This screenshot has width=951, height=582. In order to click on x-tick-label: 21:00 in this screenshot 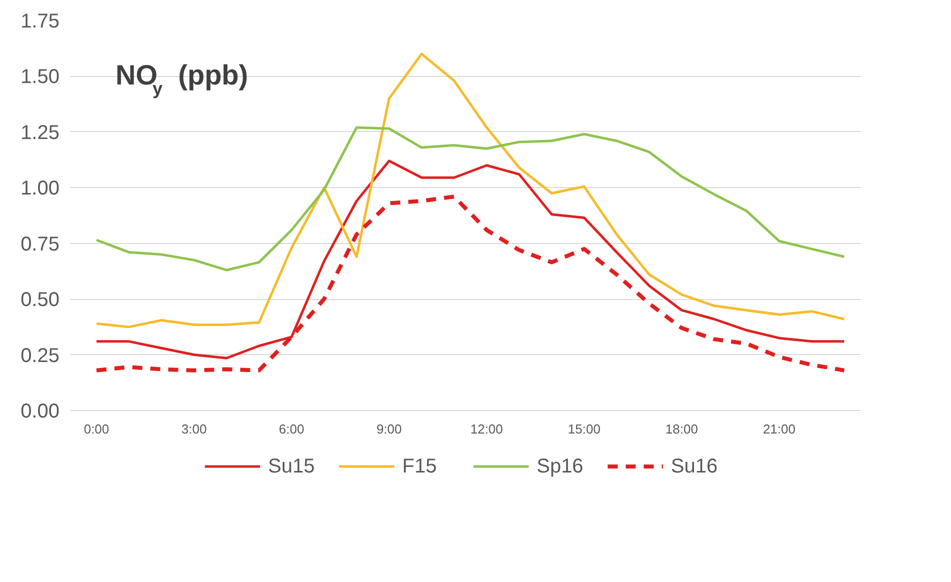, I will do `click(779, 429)`.